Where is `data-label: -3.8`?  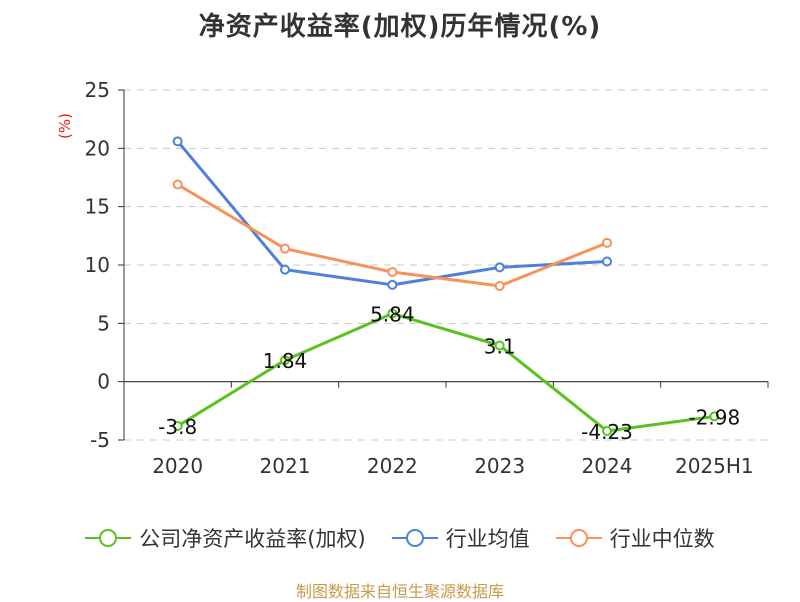
data-label: -3.8 is located at coordinates (177, 427).